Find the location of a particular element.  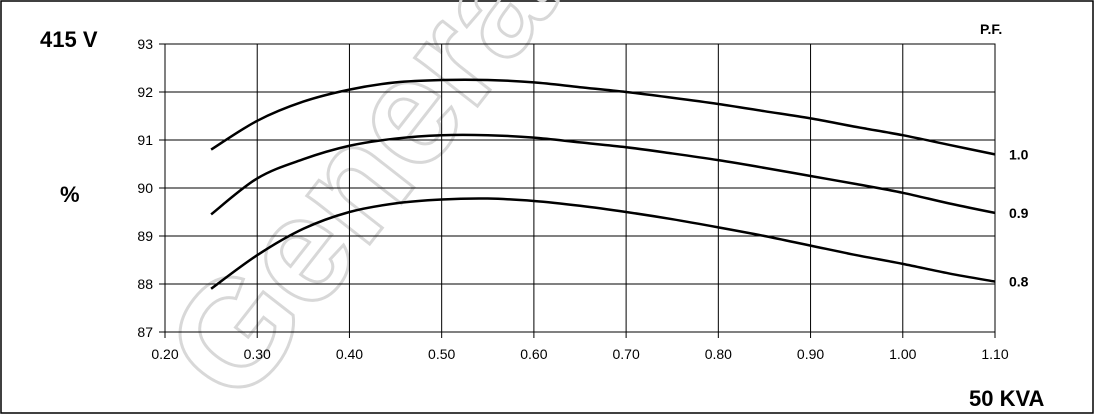

x-tick-label: 1.10 is located at coordinates (994, 354).